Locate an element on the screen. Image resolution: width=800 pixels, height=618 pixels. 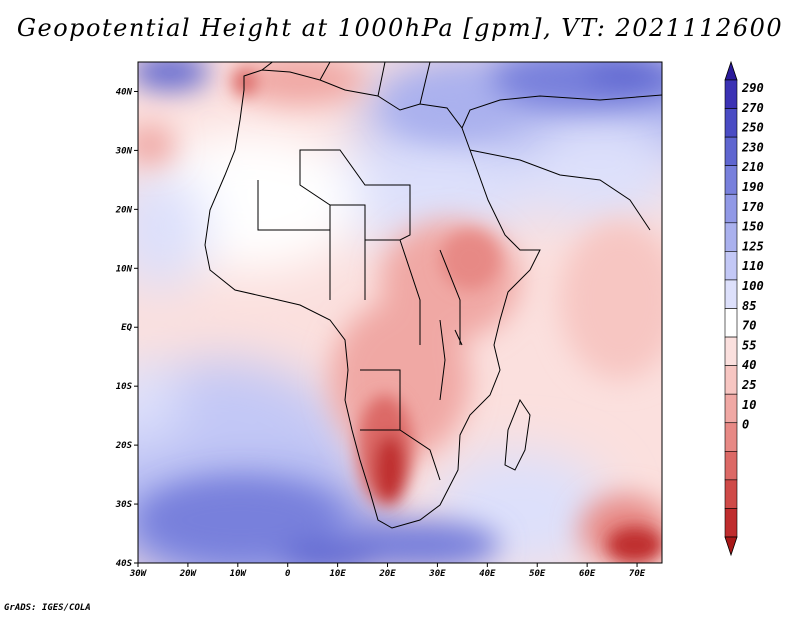
colorbar-label: 25 is located at coordinates (748, 385).